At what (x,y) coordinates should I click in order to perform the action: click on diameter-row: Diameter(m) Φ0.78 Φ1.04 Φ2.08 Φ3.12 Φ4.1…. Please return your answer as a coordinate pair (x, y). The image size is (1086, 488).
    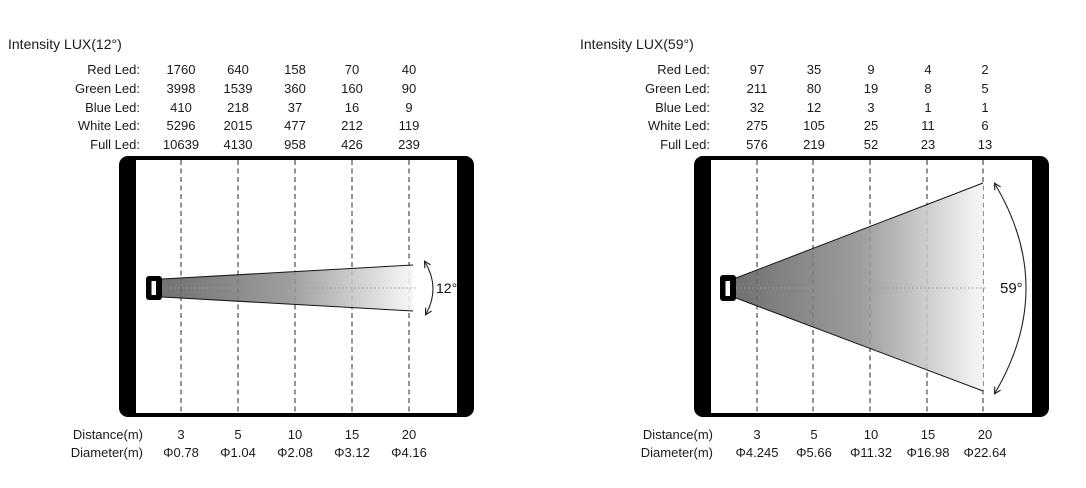
    Looking at the image, I should click on (250, 452).